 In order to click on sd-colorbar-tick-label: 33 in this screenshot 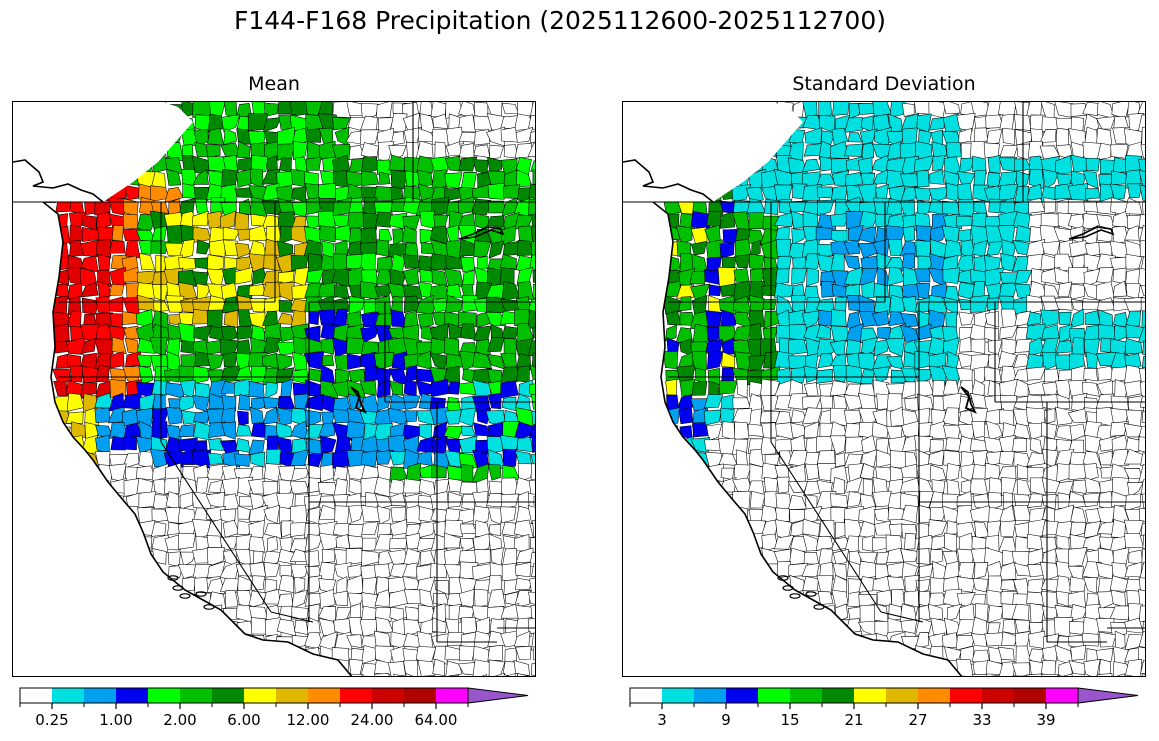, I will do `click(981, 720)`.